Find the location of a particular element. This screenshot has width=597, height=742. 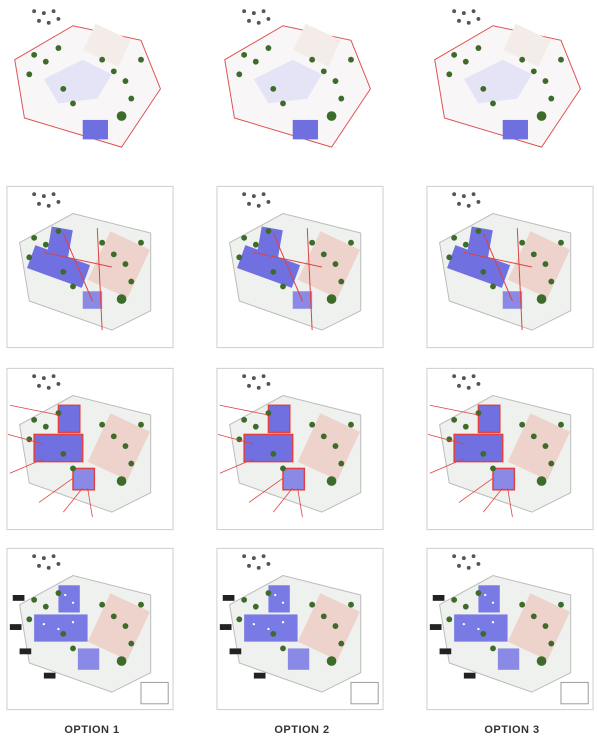

option-label: OPTION 2 is located at coordinates (301, 730).